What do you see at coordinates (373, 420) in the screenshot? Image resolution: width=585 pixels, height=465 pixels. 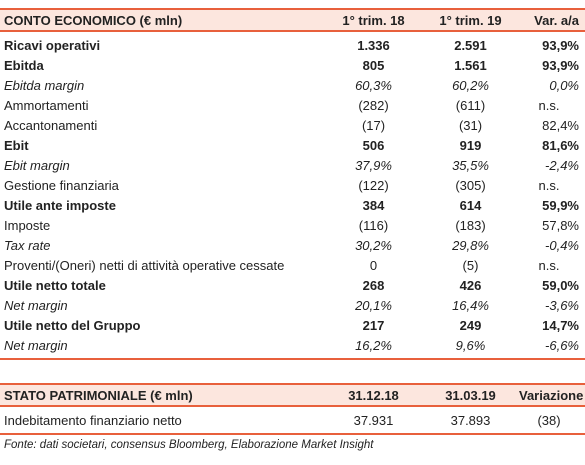 I see `table-cell: 37.931` at bounding box center [373, 420].